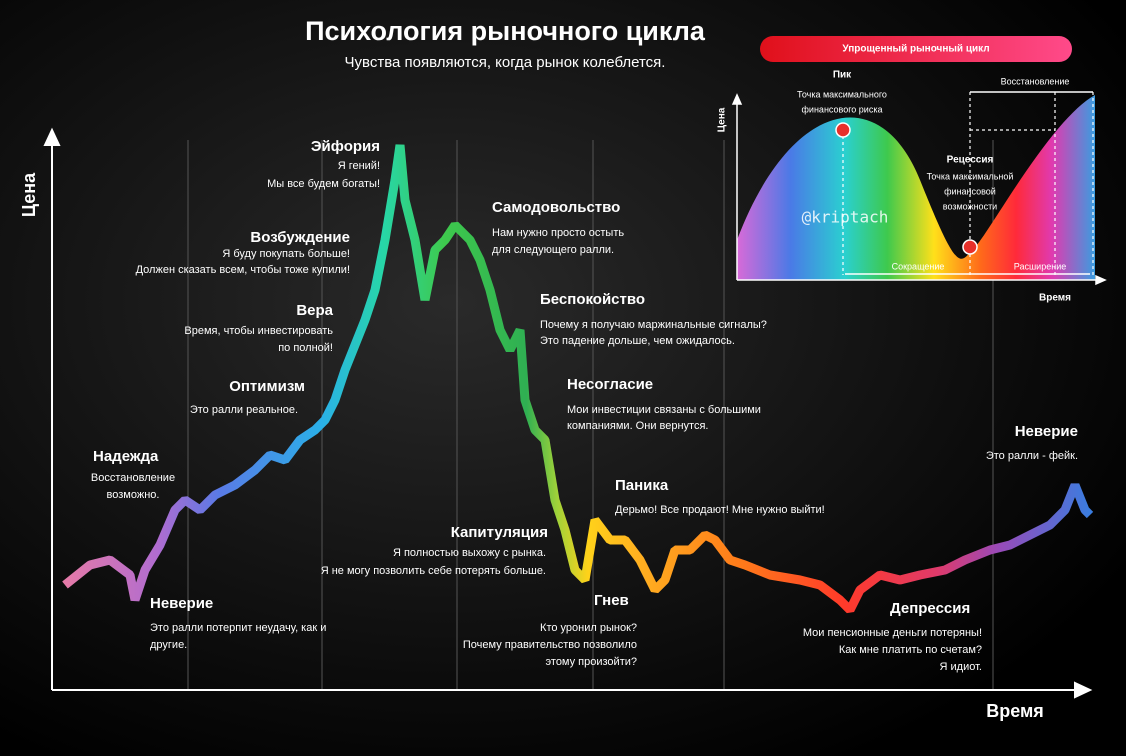 The image size is (1126, 756). Describe the element at coordinates (323, 184) in the screenshot. I see `phase-text: Мы все будем богаты!` at that location.